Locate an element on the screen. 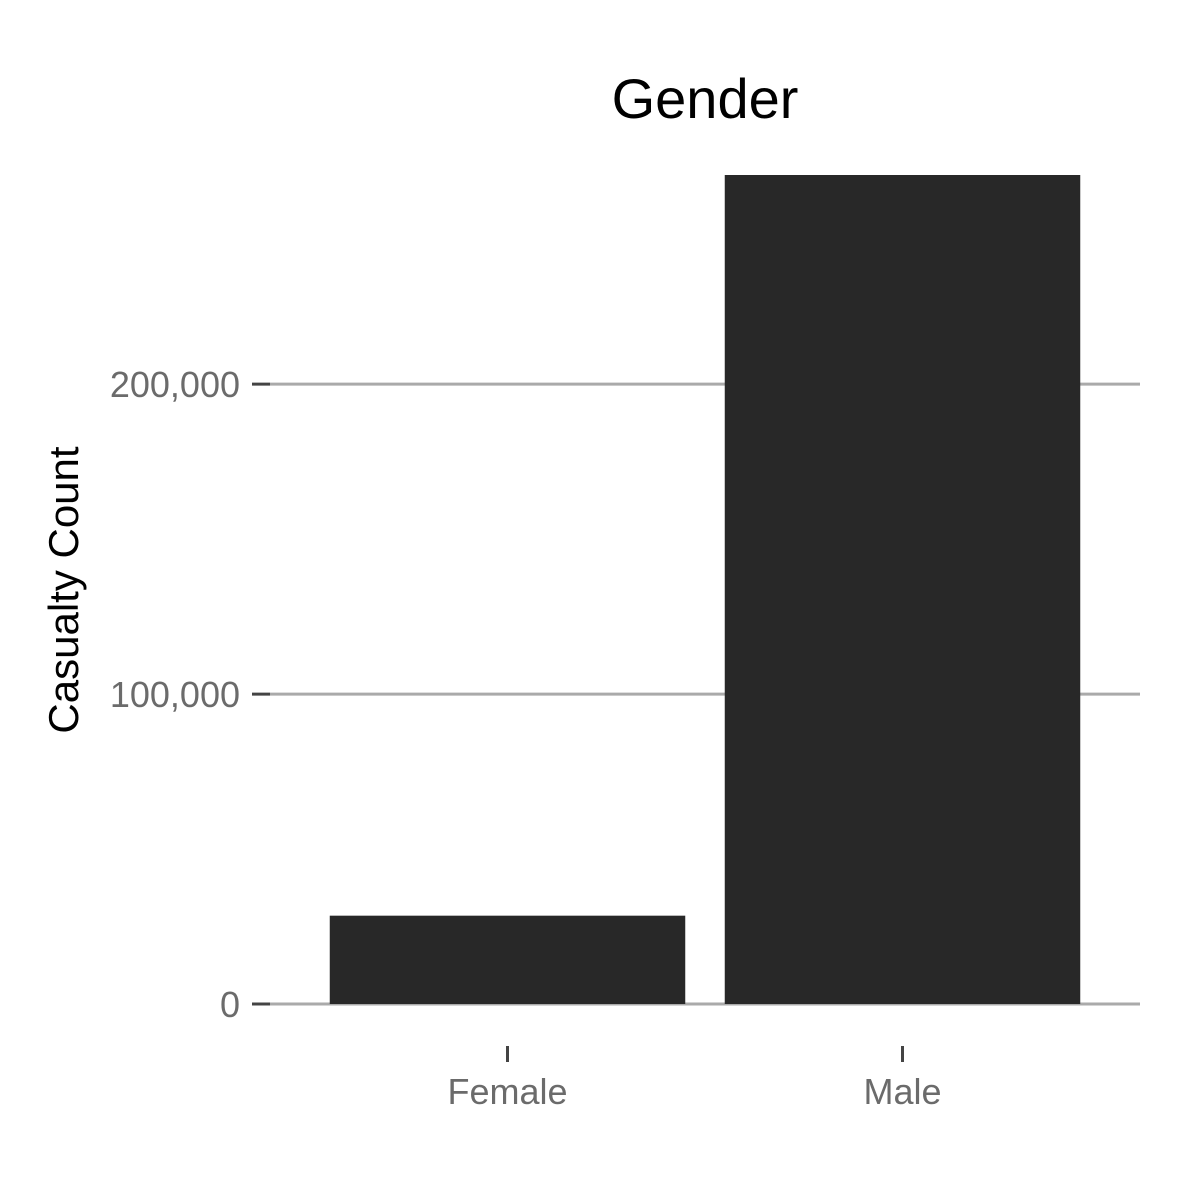 The height and width of the screenshot is (1200, 1200). bar-female is located at coordinates (507, 959).